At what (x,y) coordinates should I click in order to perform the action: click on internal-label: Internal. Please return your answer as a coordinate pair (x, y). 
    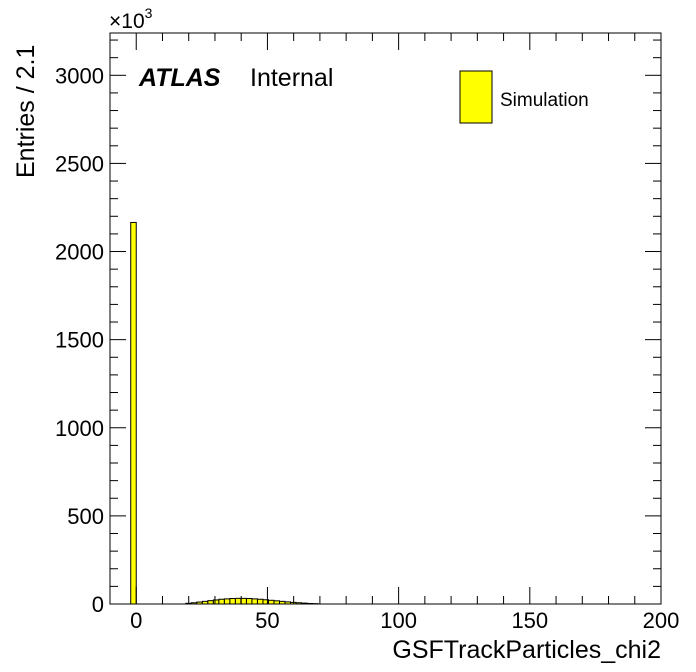
    Looking at the image, I should click on (291, 78).